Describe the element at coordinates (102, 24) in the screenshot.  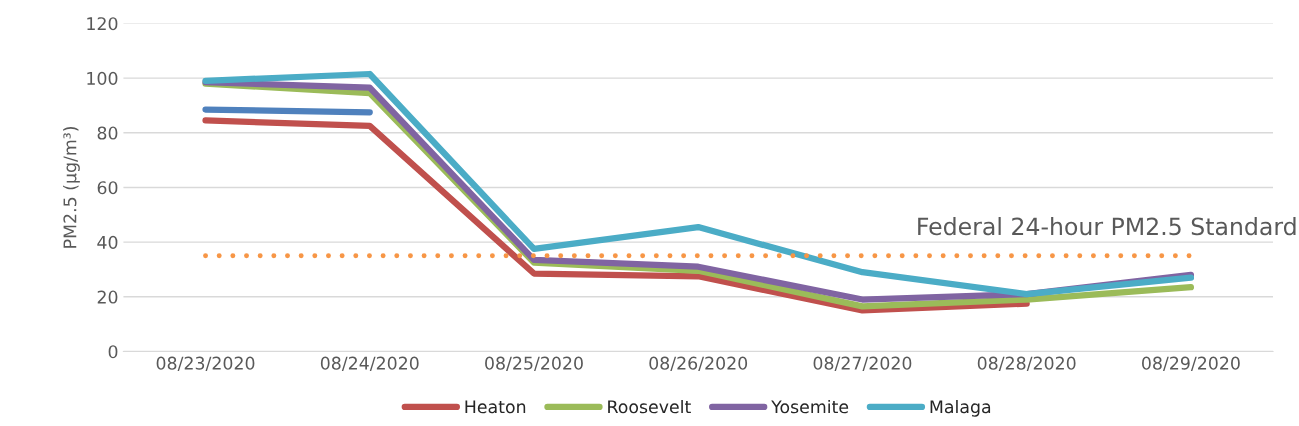
I see `y-tick-label: 120` at that location.